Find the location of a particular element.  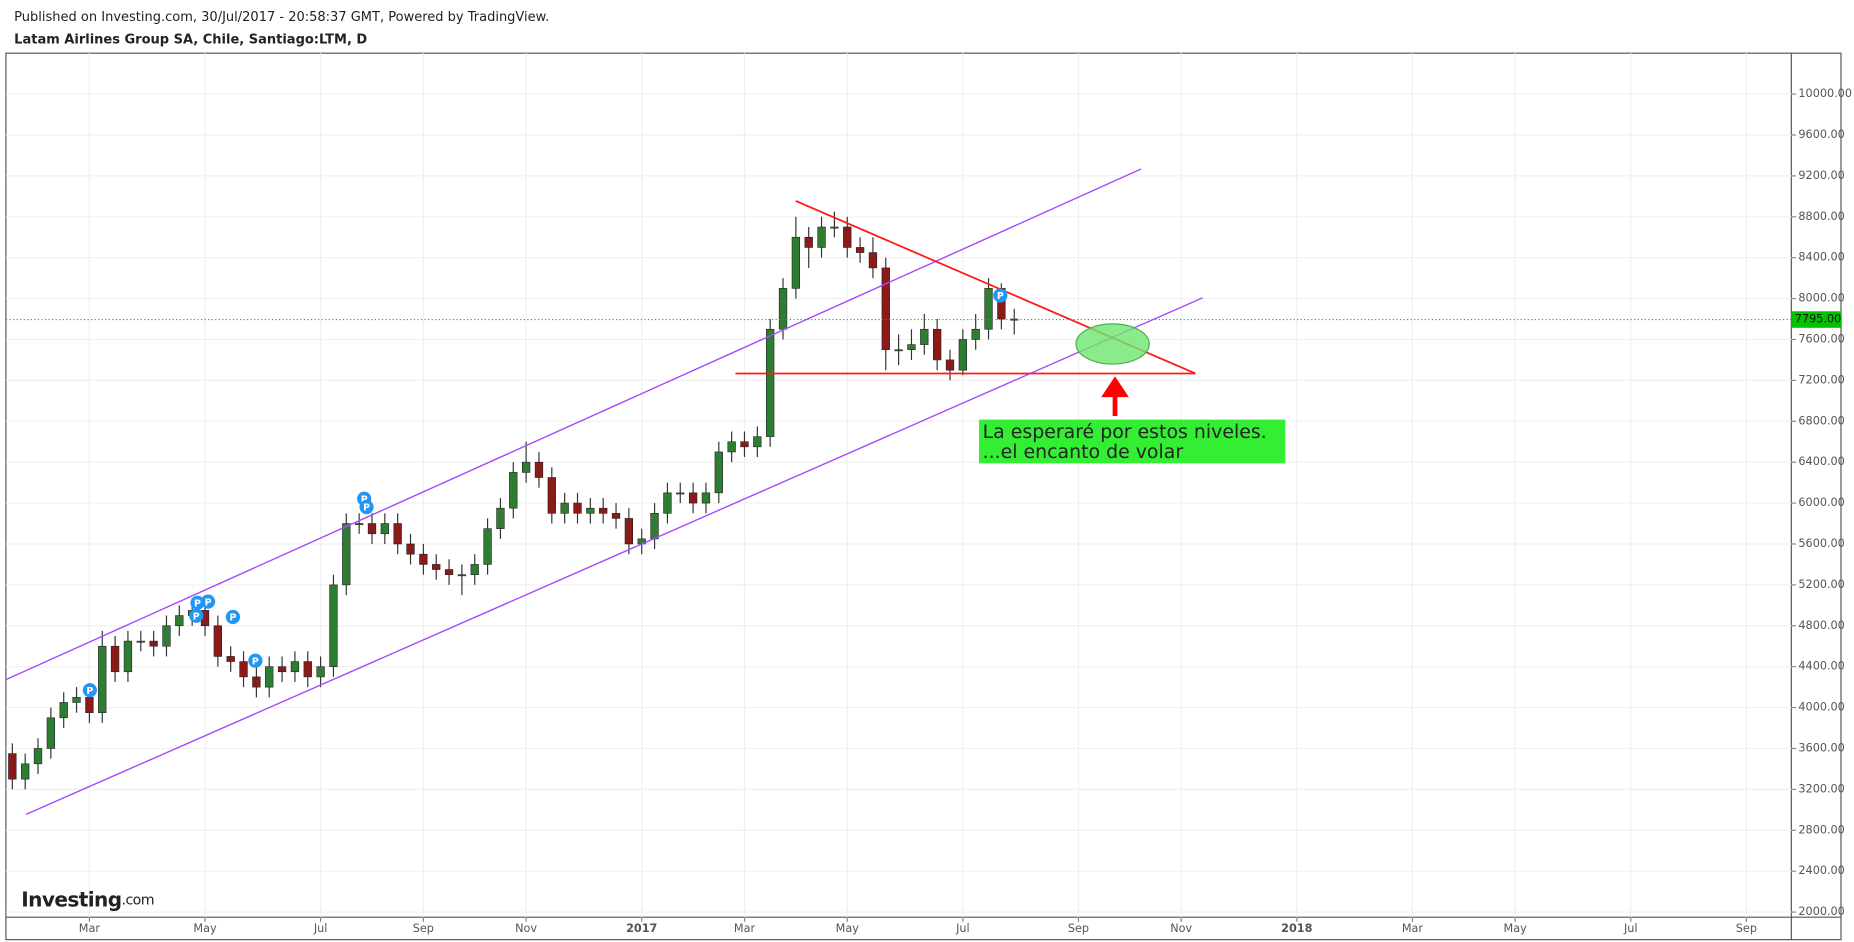

target-zone is located at coordinates (1112, 344).